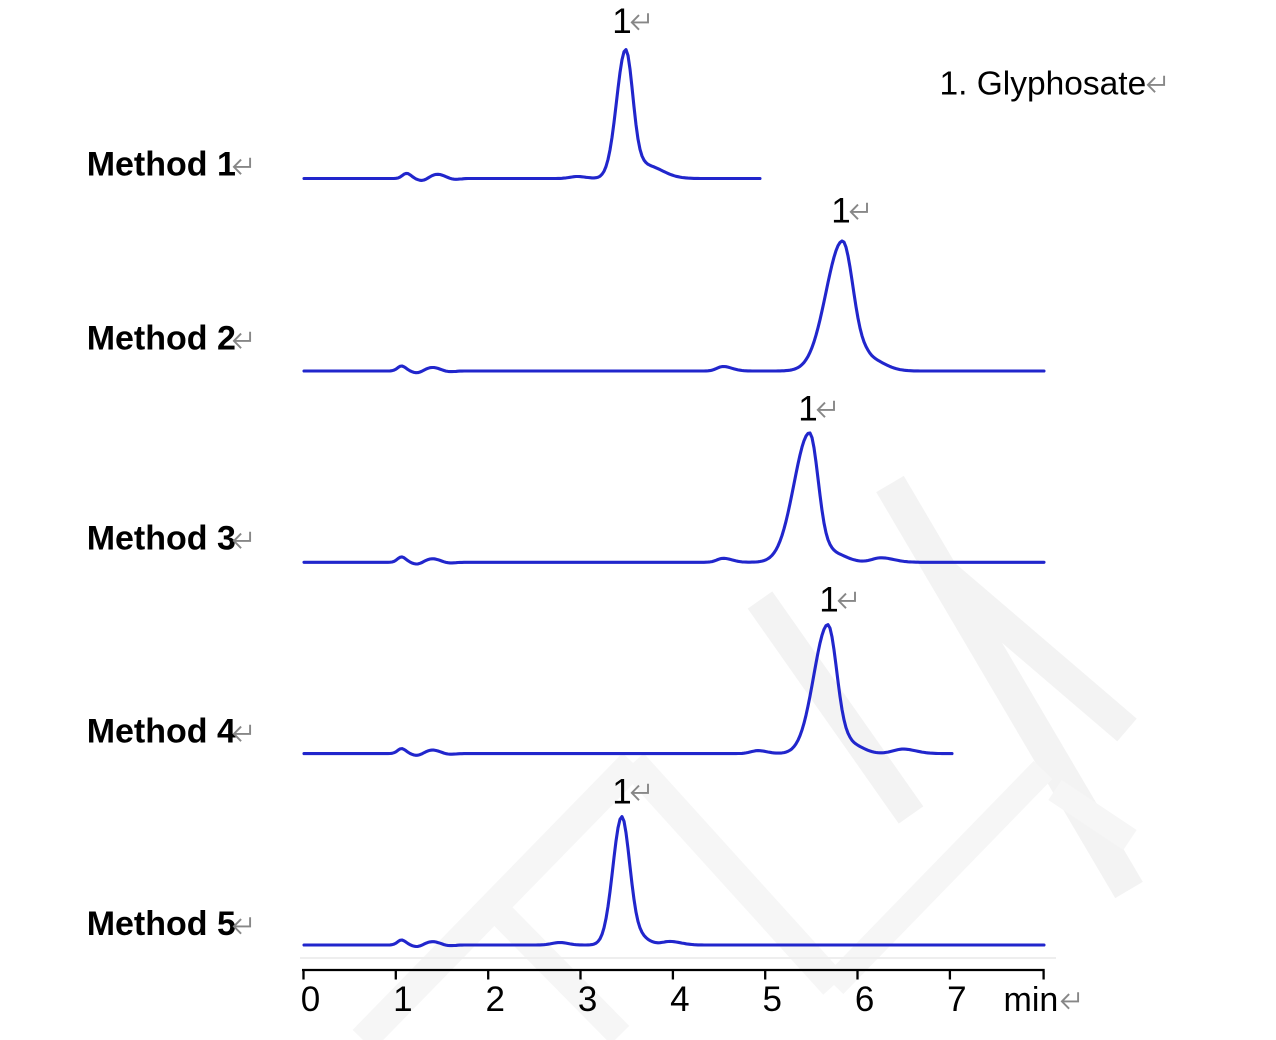  Describe the element at coordinates (161, 924) in the screenshot. I see `svg-text: Method 5` at that location.